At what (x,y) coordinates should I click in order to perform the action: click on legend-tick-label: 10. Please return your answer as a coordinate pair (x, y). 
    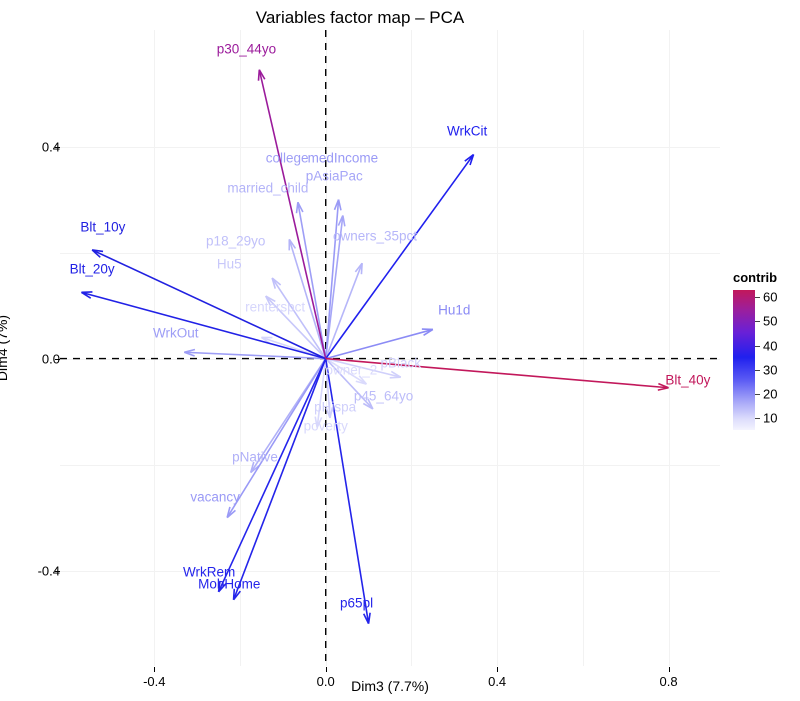
    Looking at the image, I should click on (770, 418).